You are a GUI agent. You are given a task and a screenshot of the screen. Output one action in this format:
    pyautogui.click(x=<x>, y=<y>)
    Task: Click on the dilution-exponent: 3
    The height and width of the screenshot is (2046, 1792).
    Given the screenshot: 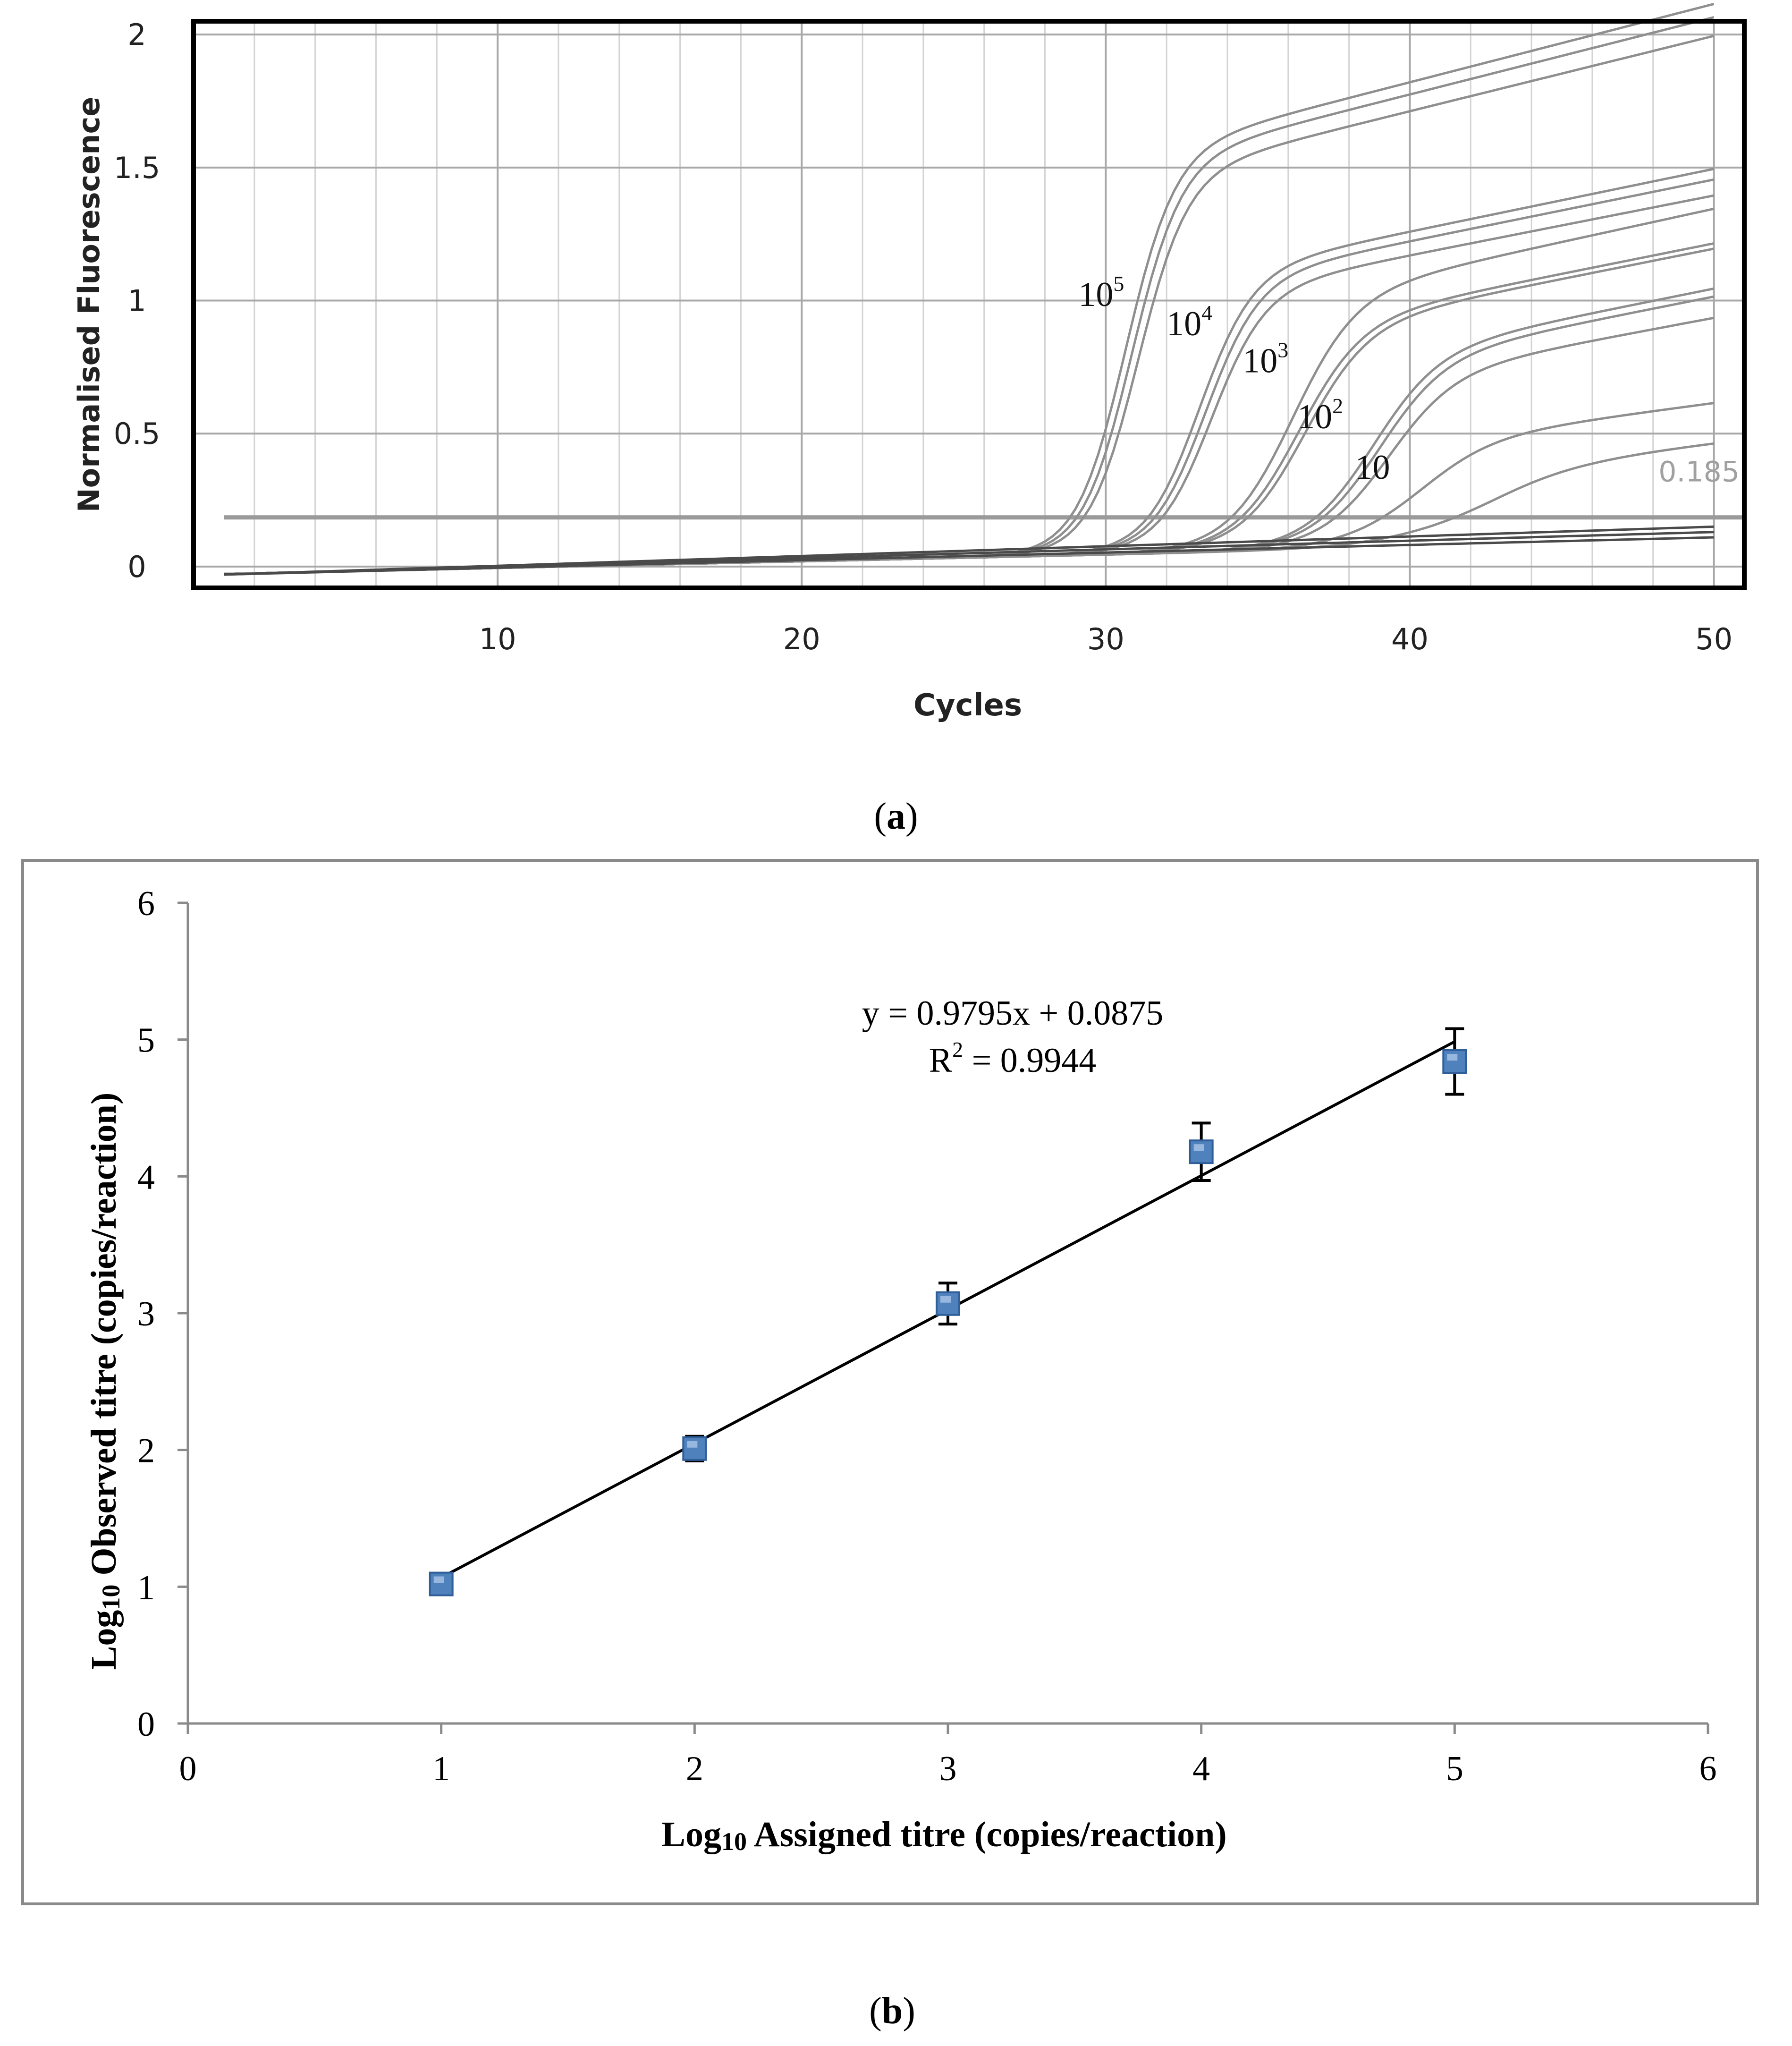 What is the action you would take?
    pyautogui.click(x=1283, y=350)
    